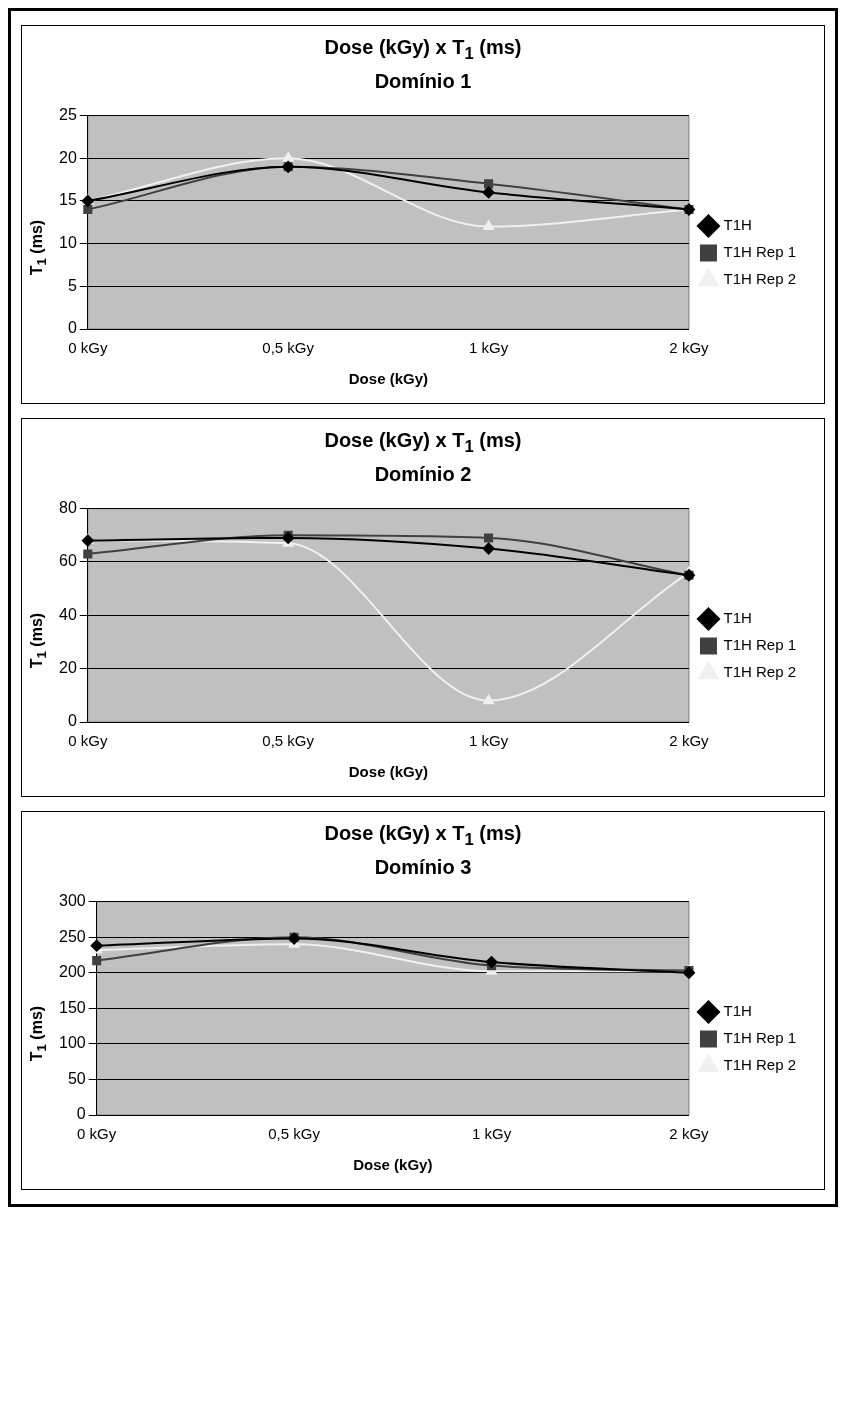 The width and height of the screenshot is (850, 1425). What do you see at coordinates (72, 285) in the screenshot?
I see `y-tick-label: 5` at bounding box center [72, 285].